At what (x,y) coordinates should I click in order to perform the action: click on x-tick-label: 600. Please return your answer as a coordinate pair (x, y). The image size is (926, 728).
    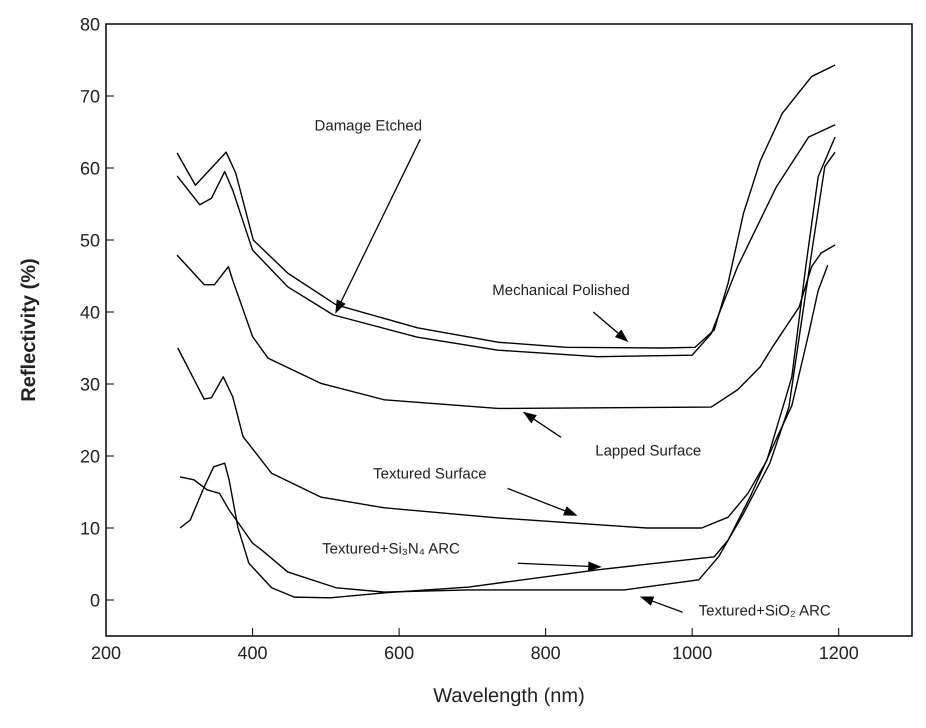
    Looking at the image, I should click on (399, 652).